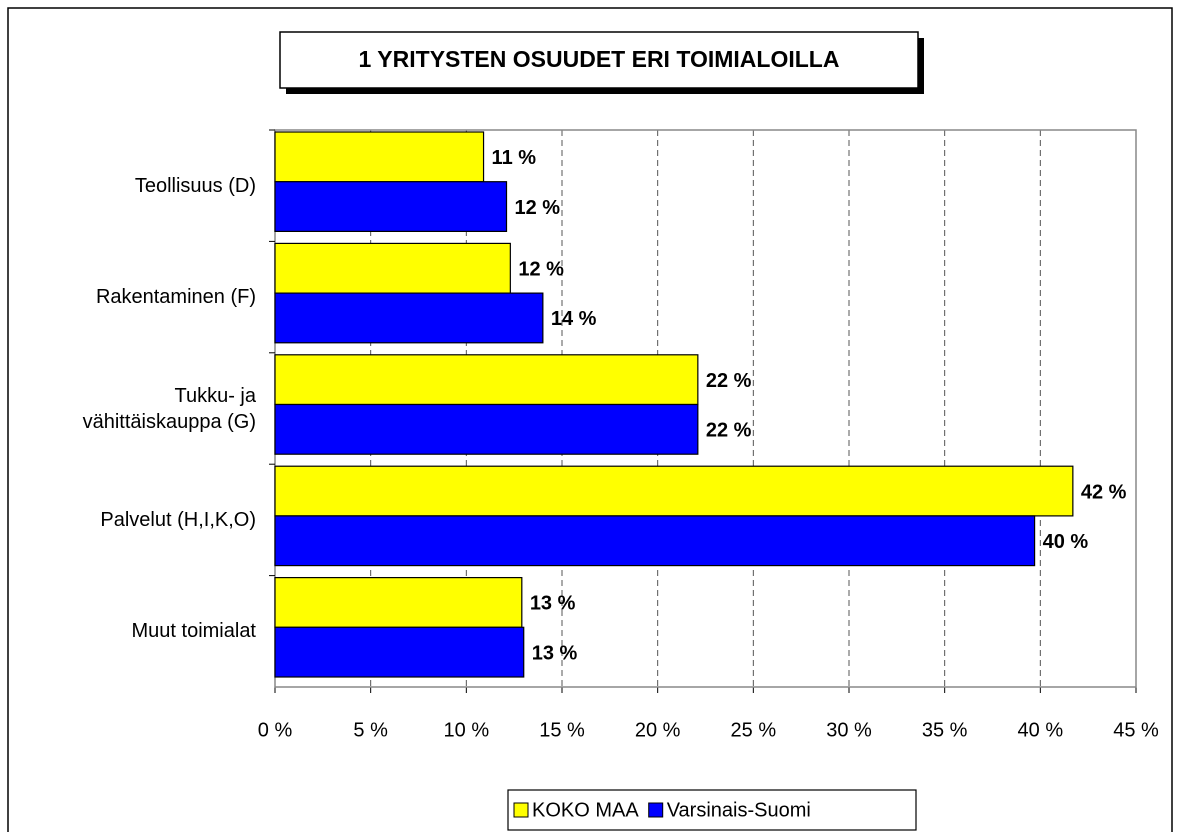  I want to click on x-tick-label: 20 %, so click(658, 730).